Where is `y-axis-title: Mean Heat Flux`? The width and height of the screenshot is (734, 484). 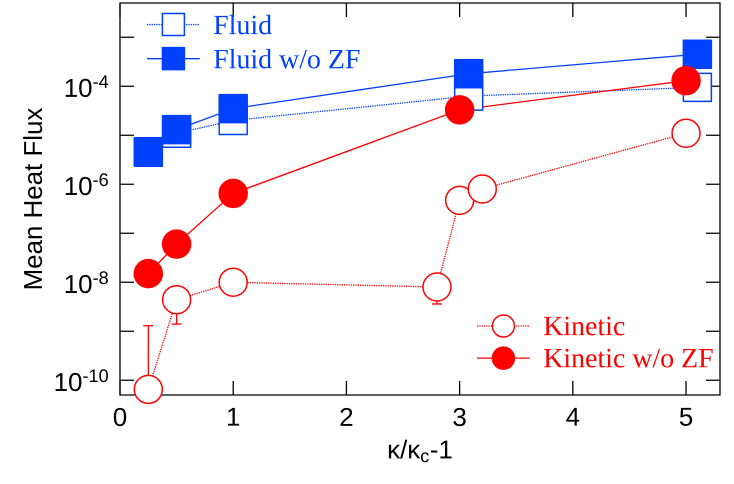 y-axis-title: Mean Heat Flux is located at coordinates (32, 198).